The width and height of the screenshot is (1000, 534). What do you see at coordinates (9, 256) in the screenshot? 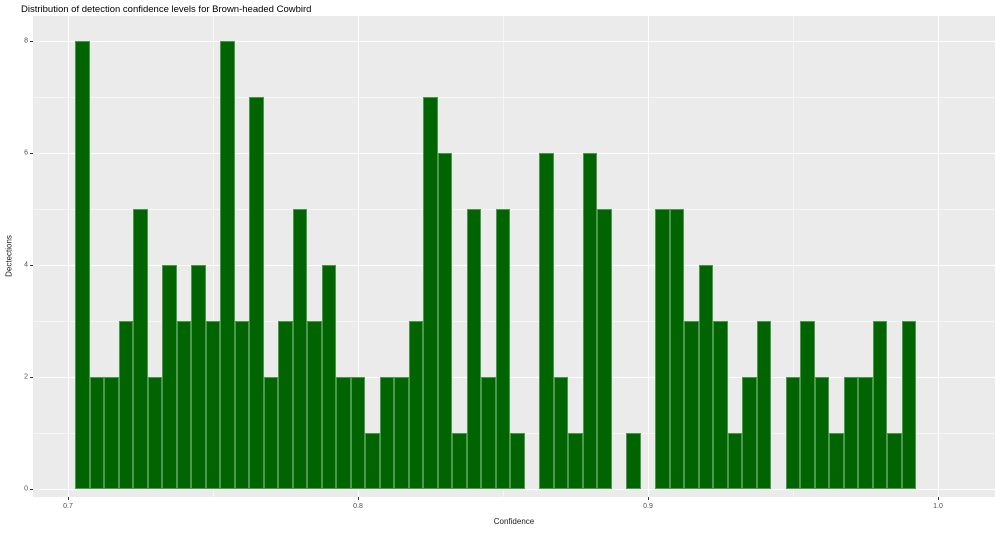
I see `y-axis-title: Dectections` at bounding box center [9, 256].